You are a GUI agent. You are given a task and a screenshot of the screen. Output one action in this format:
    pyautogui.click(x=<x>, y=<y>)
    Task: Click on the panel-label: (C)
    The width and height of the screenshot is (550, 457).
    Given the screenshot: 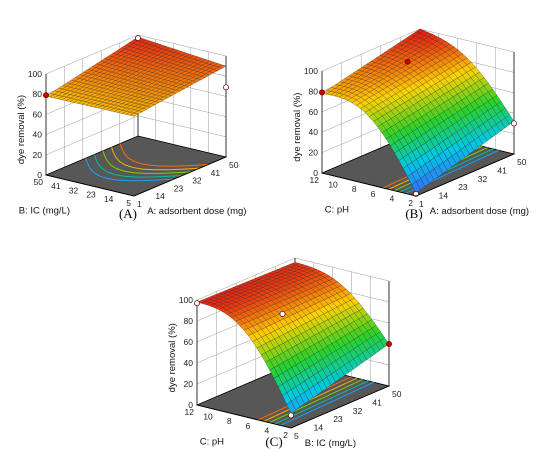 What is the action you would take?
    pyautogui.click(x=273, y=441)
    